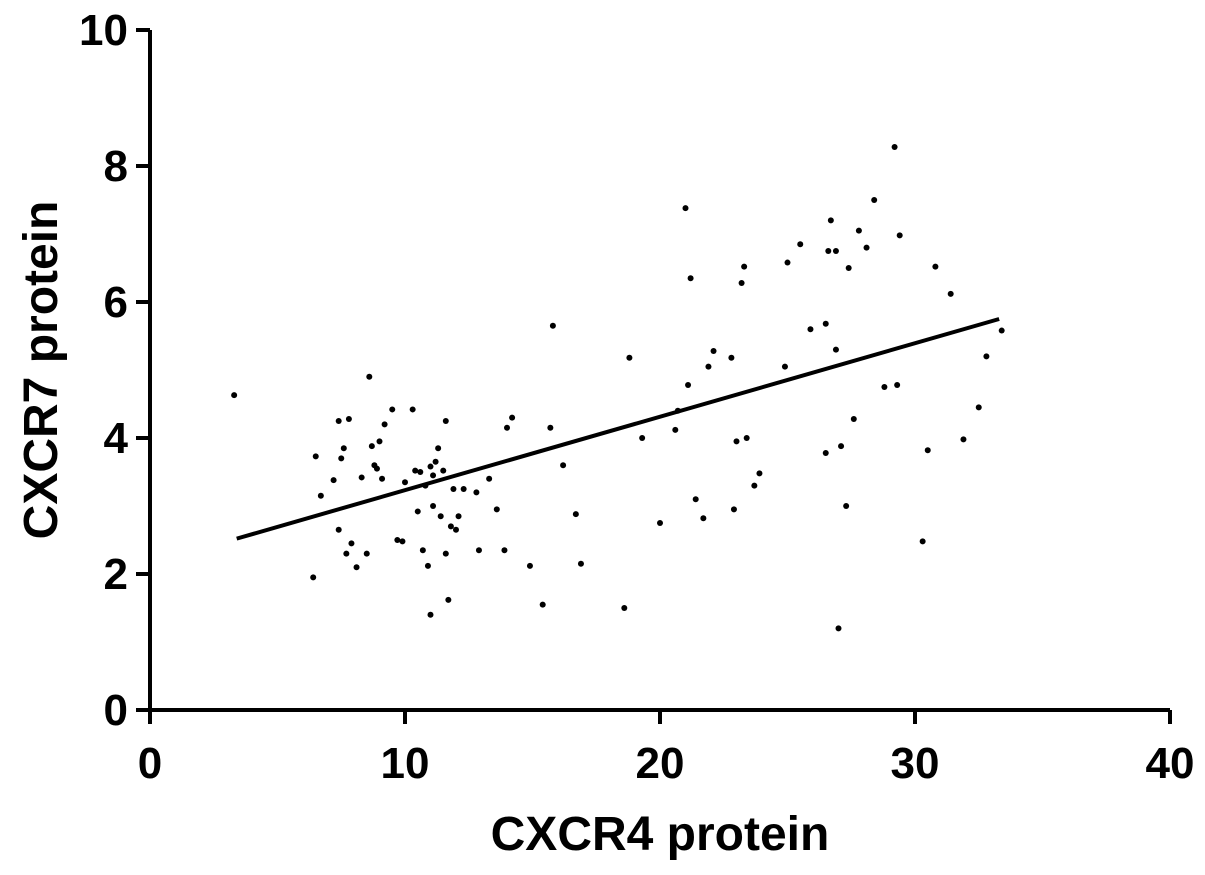 This screenshot has height=875, width=1205. What do you see at coordinates (150, 763) in the screenshot?
I see `x-tick-label: 0` at bounding box center [150, 763].